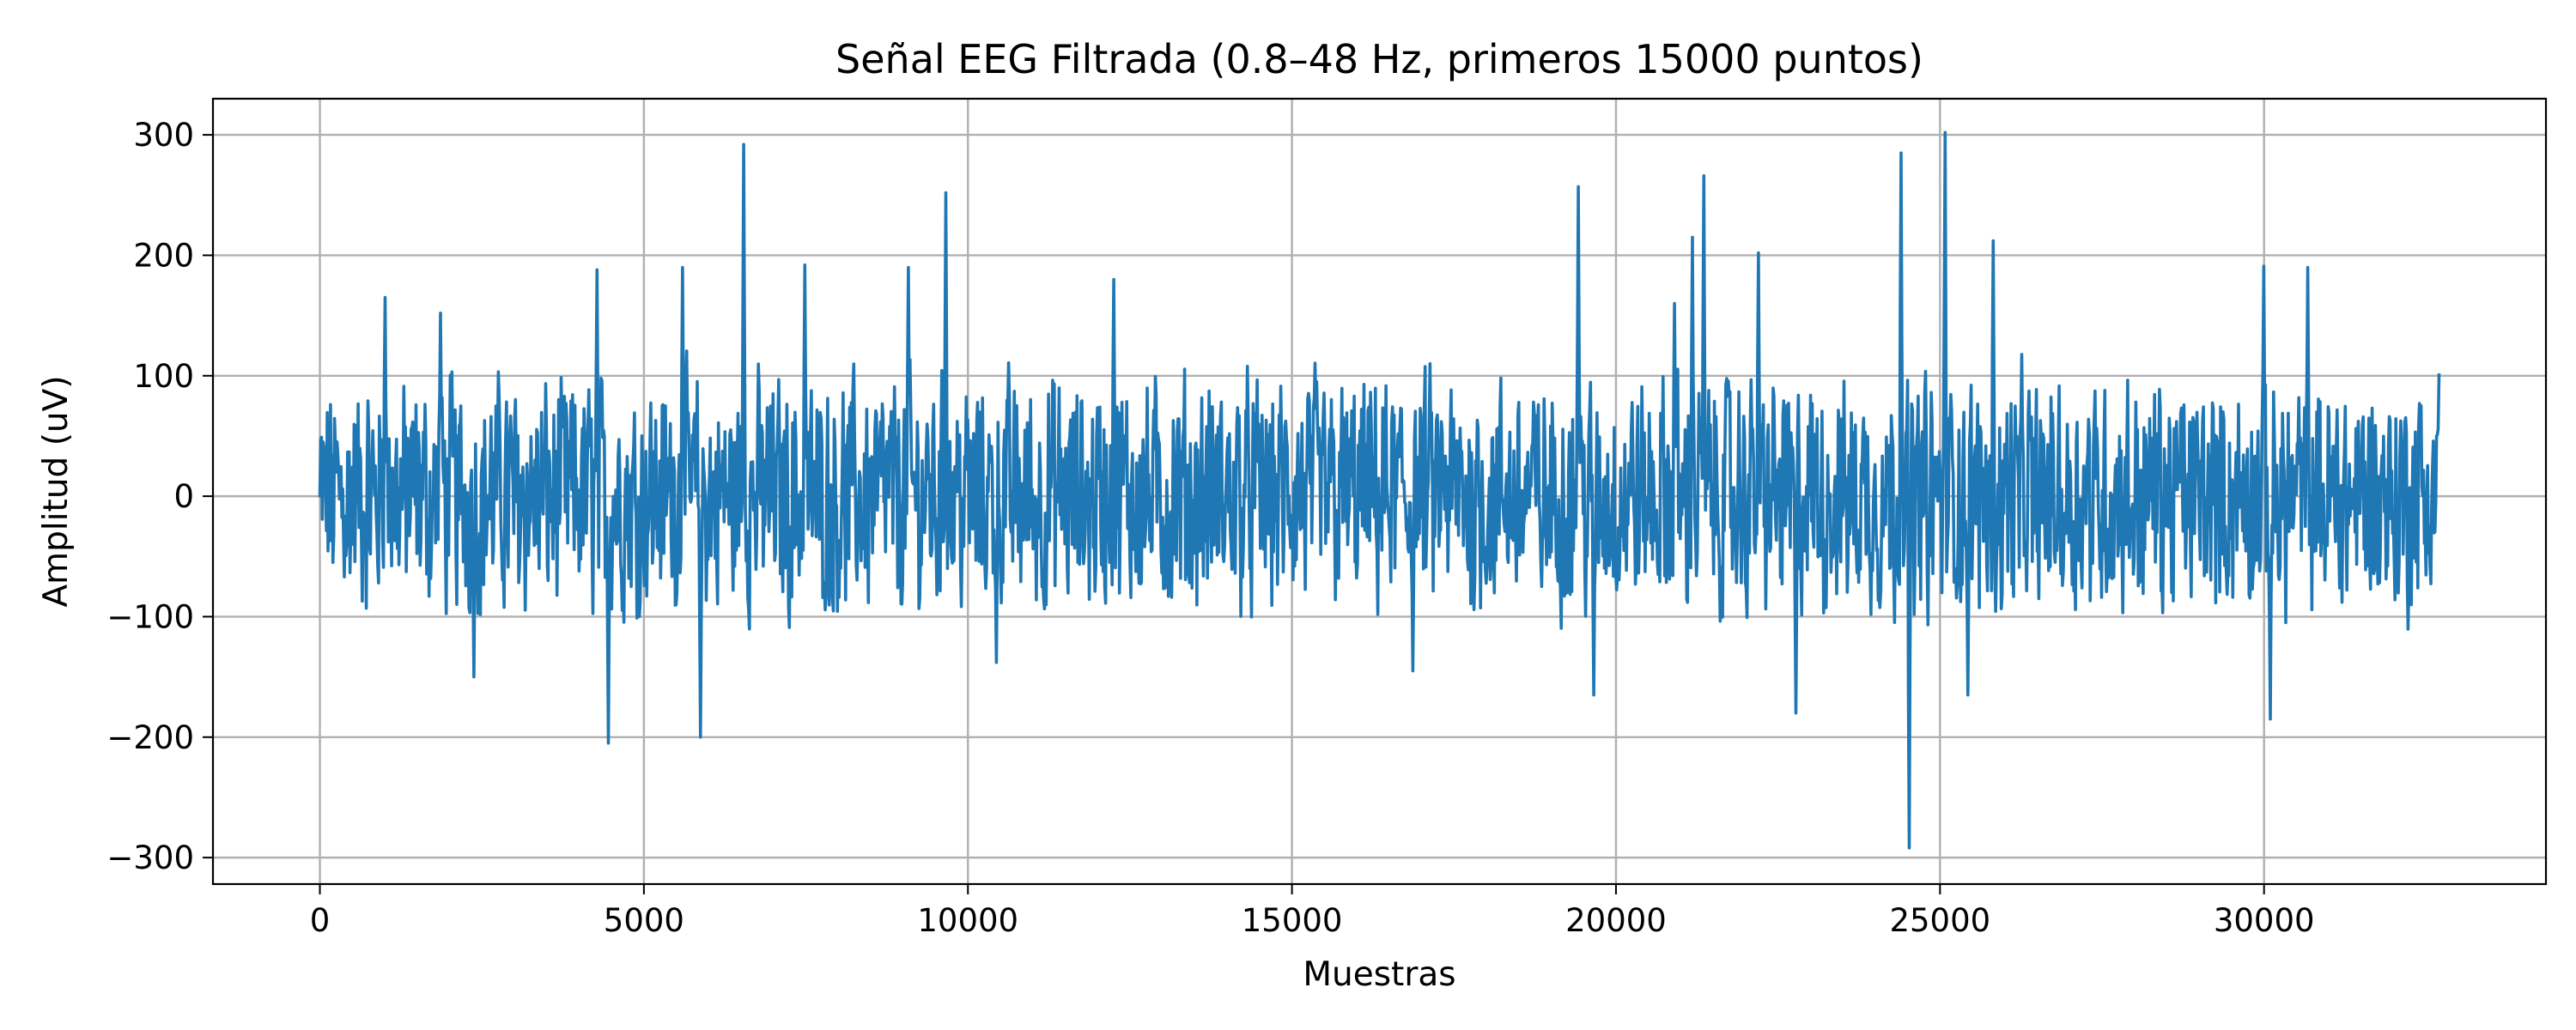 The image size is (2576, 1030). What do you see at coordinates (56, 491) in the screenshot?
I see `y-axis-label: Amplitud (uV)` at bounding box center [56, 491].